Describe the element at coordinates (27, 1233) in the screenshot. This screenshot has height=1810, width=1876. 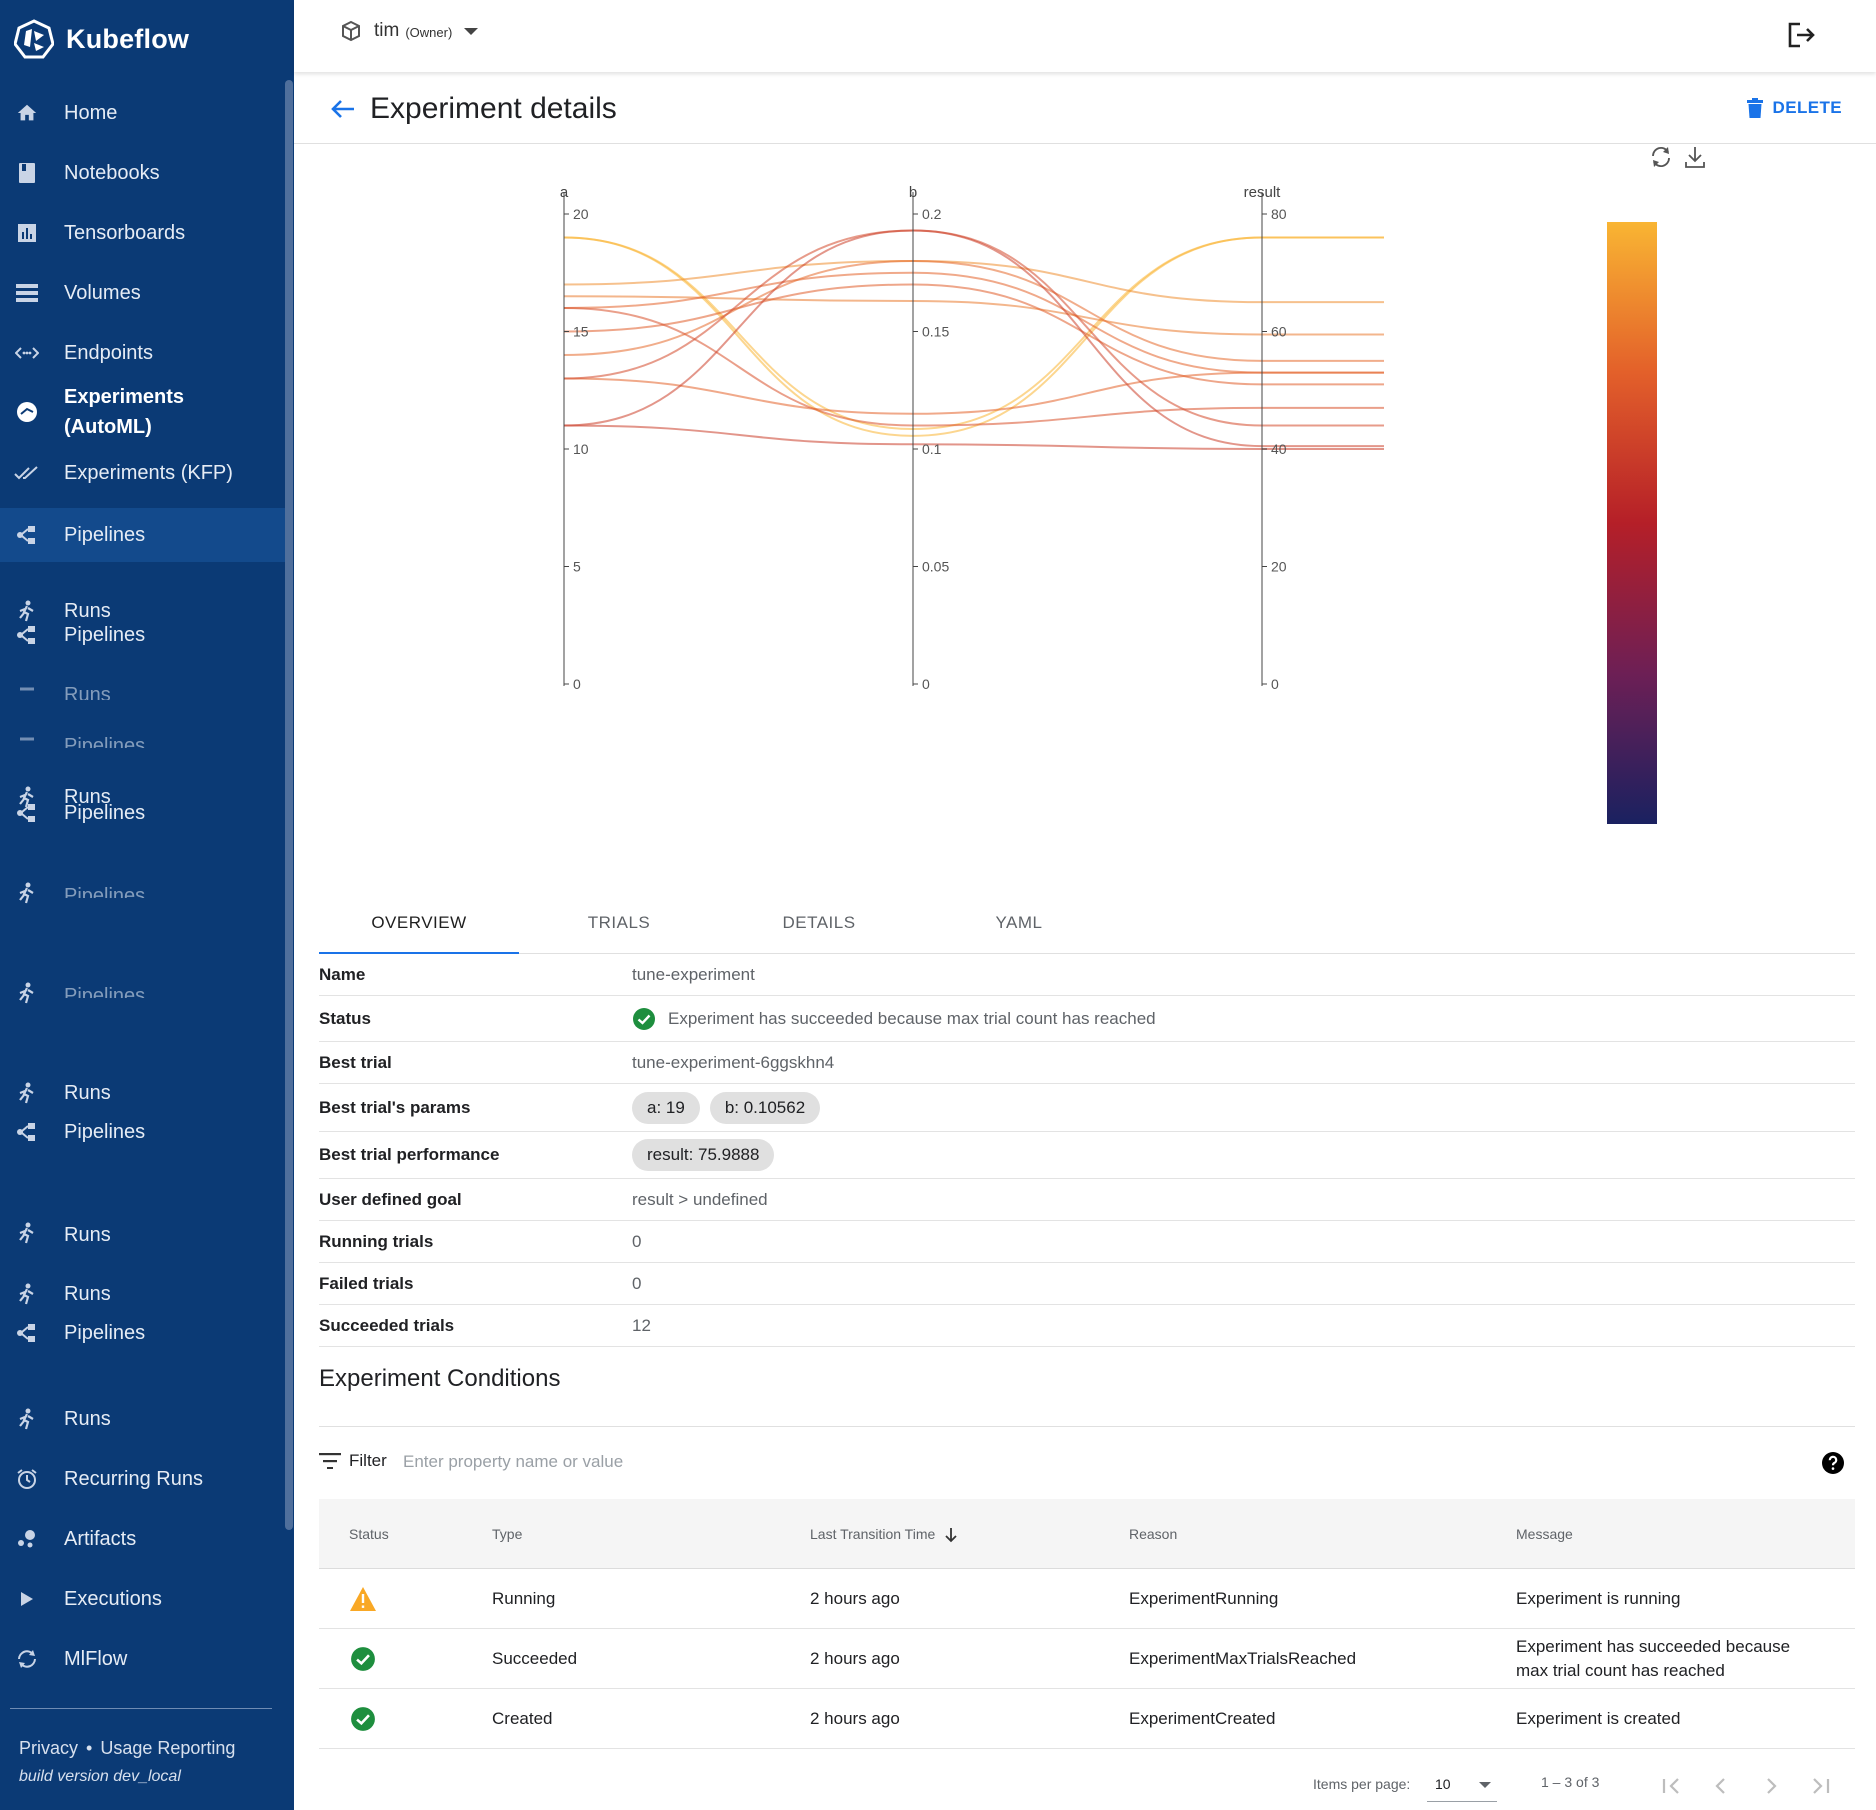
I see `runs-icon` at that location.